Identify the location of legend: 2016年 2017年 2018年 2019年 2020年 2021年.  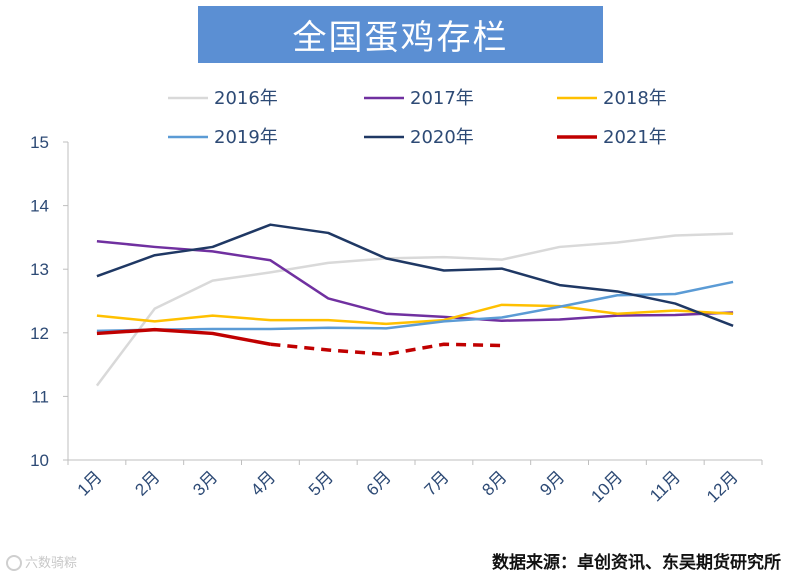
(417, 118).